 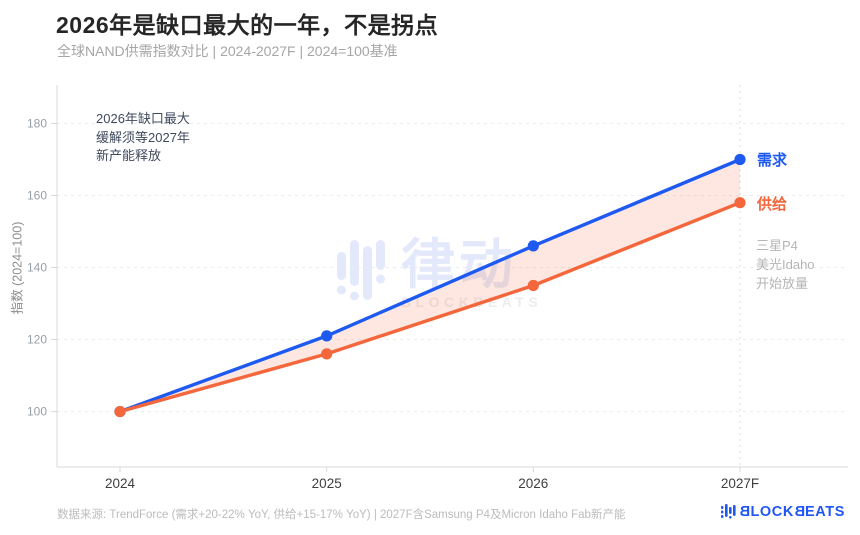 I want to click on blockbeats-logo-text: BLOCKBEATS, so click(x=792, y=511).